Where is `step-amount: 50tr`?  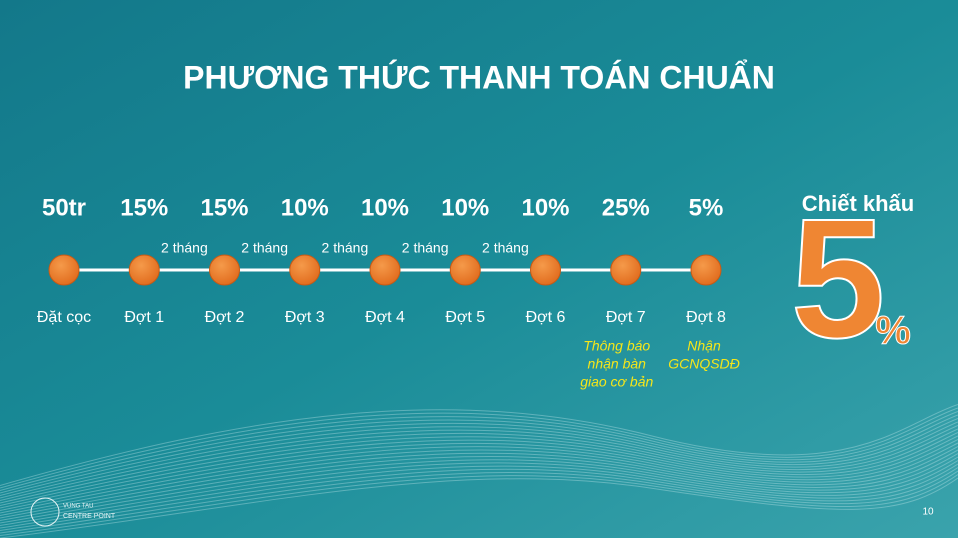 step-amount: 50tr is located at coordinates (64, 207).